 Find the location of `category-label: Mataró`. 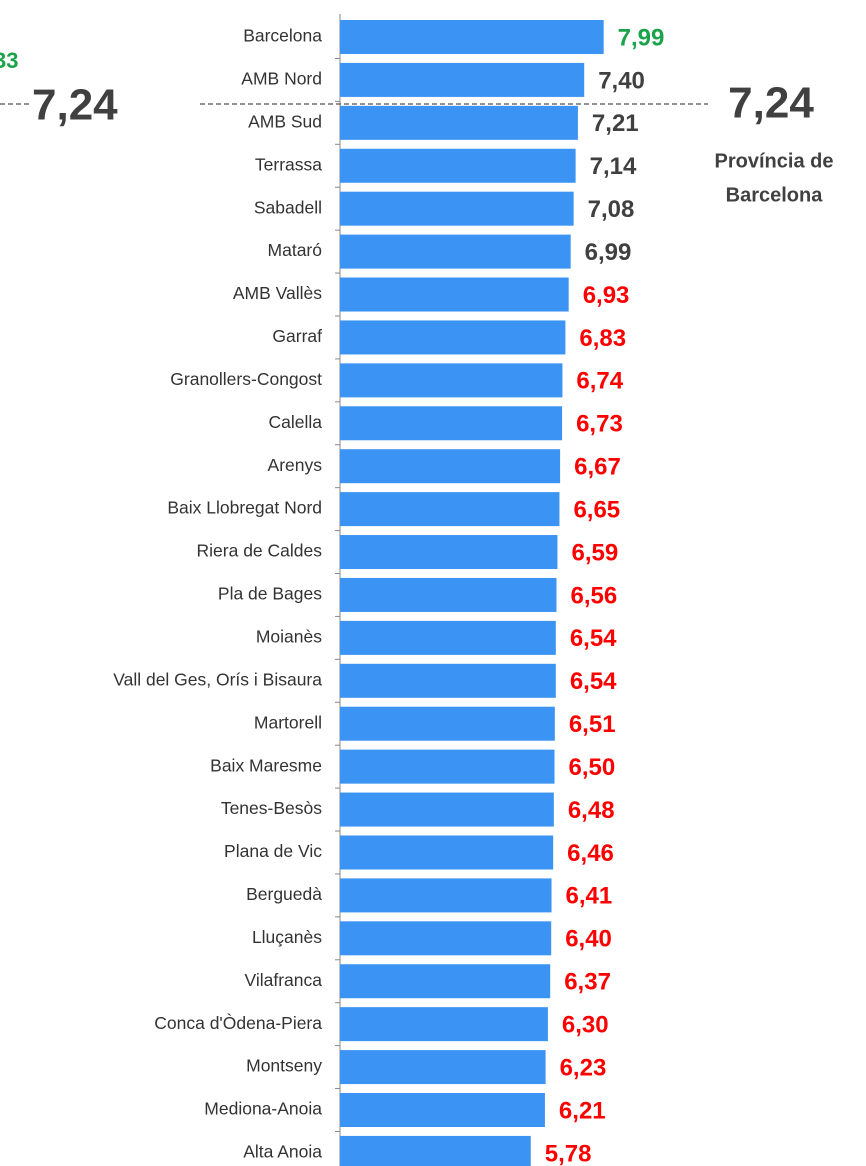

category-label: Mataró is located at coordinates (295, 250).